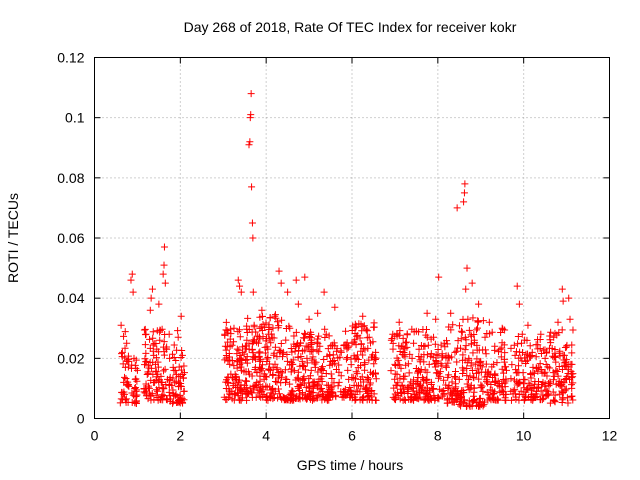 The image size is (640, 480). Describe the element at coordinates (350, 465) in the screenshot. I see `x-axis-label: GPS time / hours` at that location.